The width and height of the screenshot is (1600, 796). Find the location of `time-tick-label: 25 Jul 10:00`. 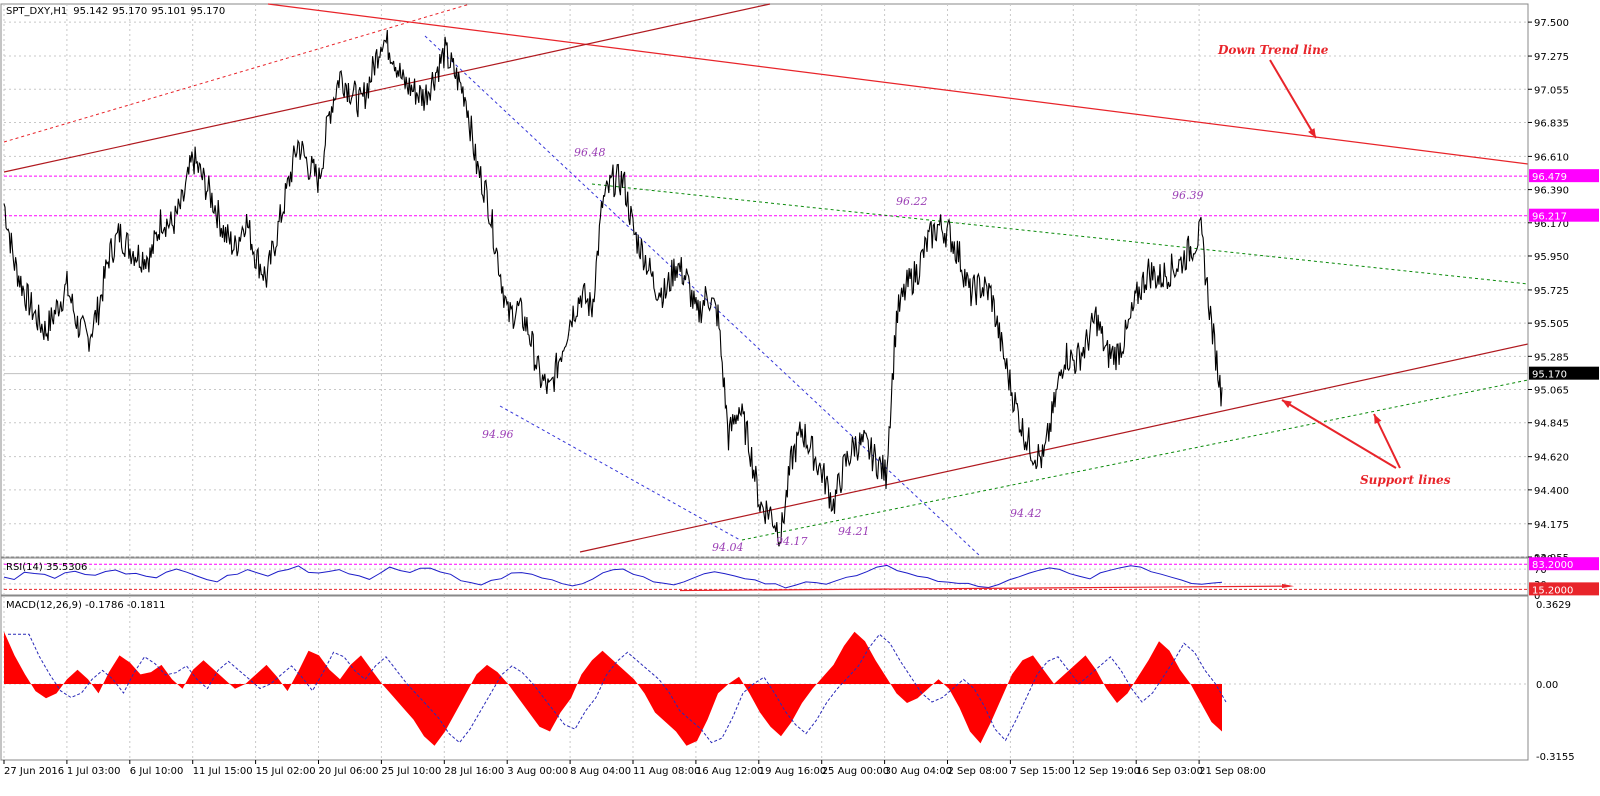

time-tick-label: 25 Jul 10:00 is located at coordinates (411, 771).